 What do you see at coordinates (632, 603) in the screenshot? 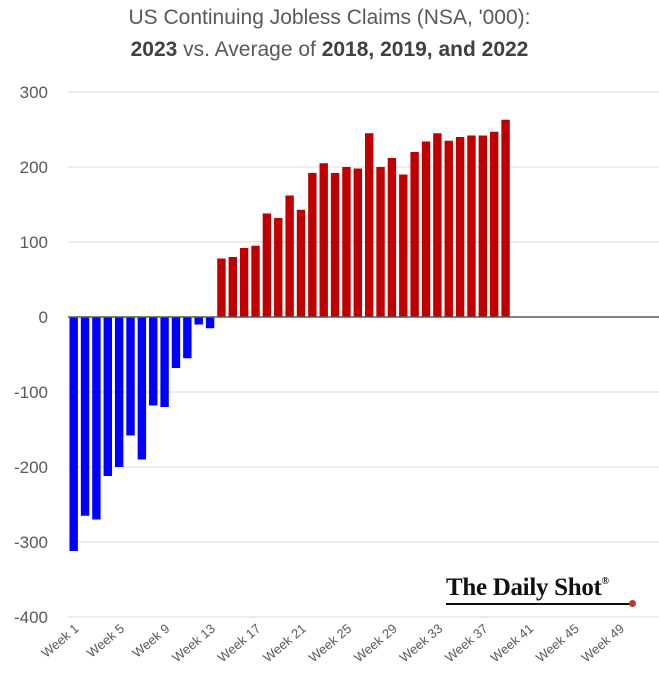
I see `logo-red-dot` at bounding box center [632, 603].